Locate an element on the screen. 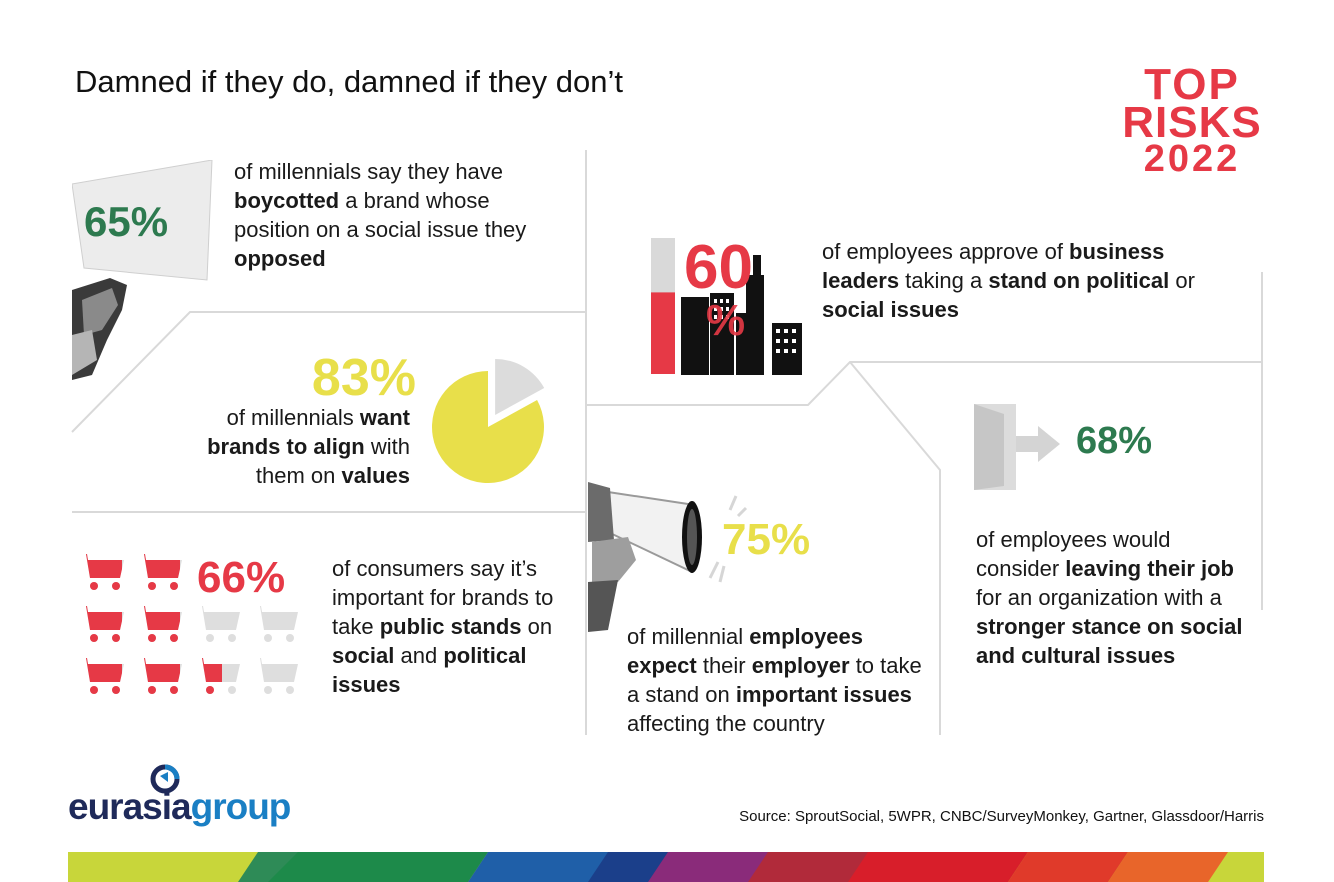  city-skyline-image is located at coordinates (726, 306).